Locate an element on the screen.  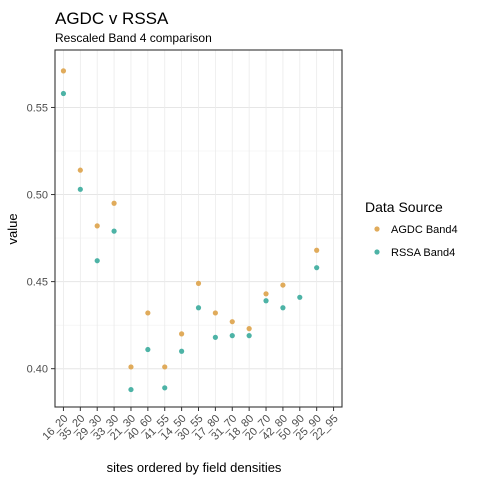
legend-label-agdc-band4: AGDC Band4 is located at coordinates (424, 230).